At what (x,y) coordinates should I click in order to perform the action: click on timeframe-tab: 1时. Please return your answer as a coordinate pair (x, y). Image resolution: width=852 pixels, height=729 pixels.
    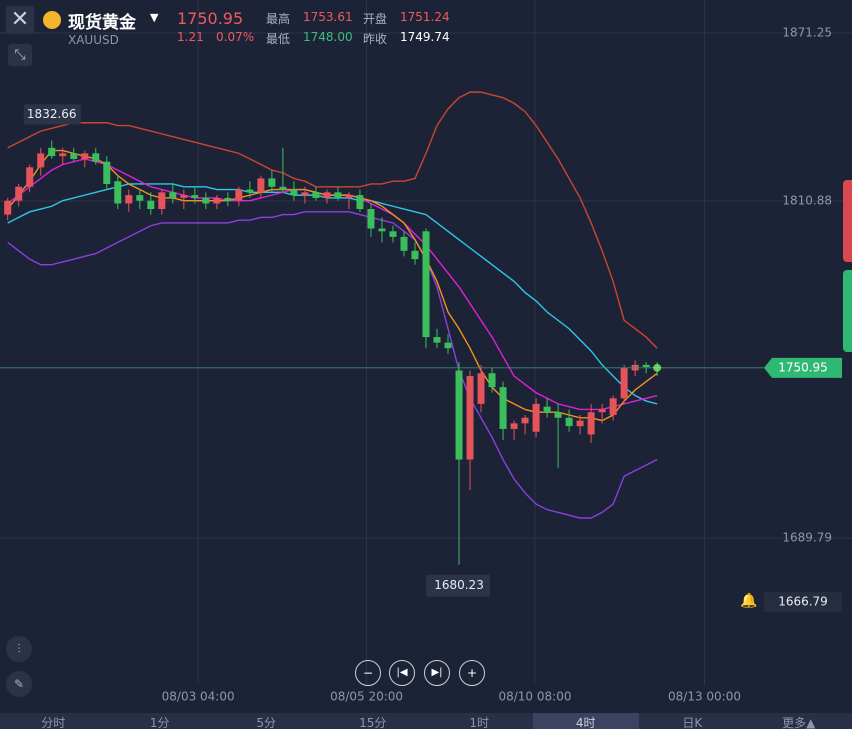
    Looking at the image, I should click on (479, 722).